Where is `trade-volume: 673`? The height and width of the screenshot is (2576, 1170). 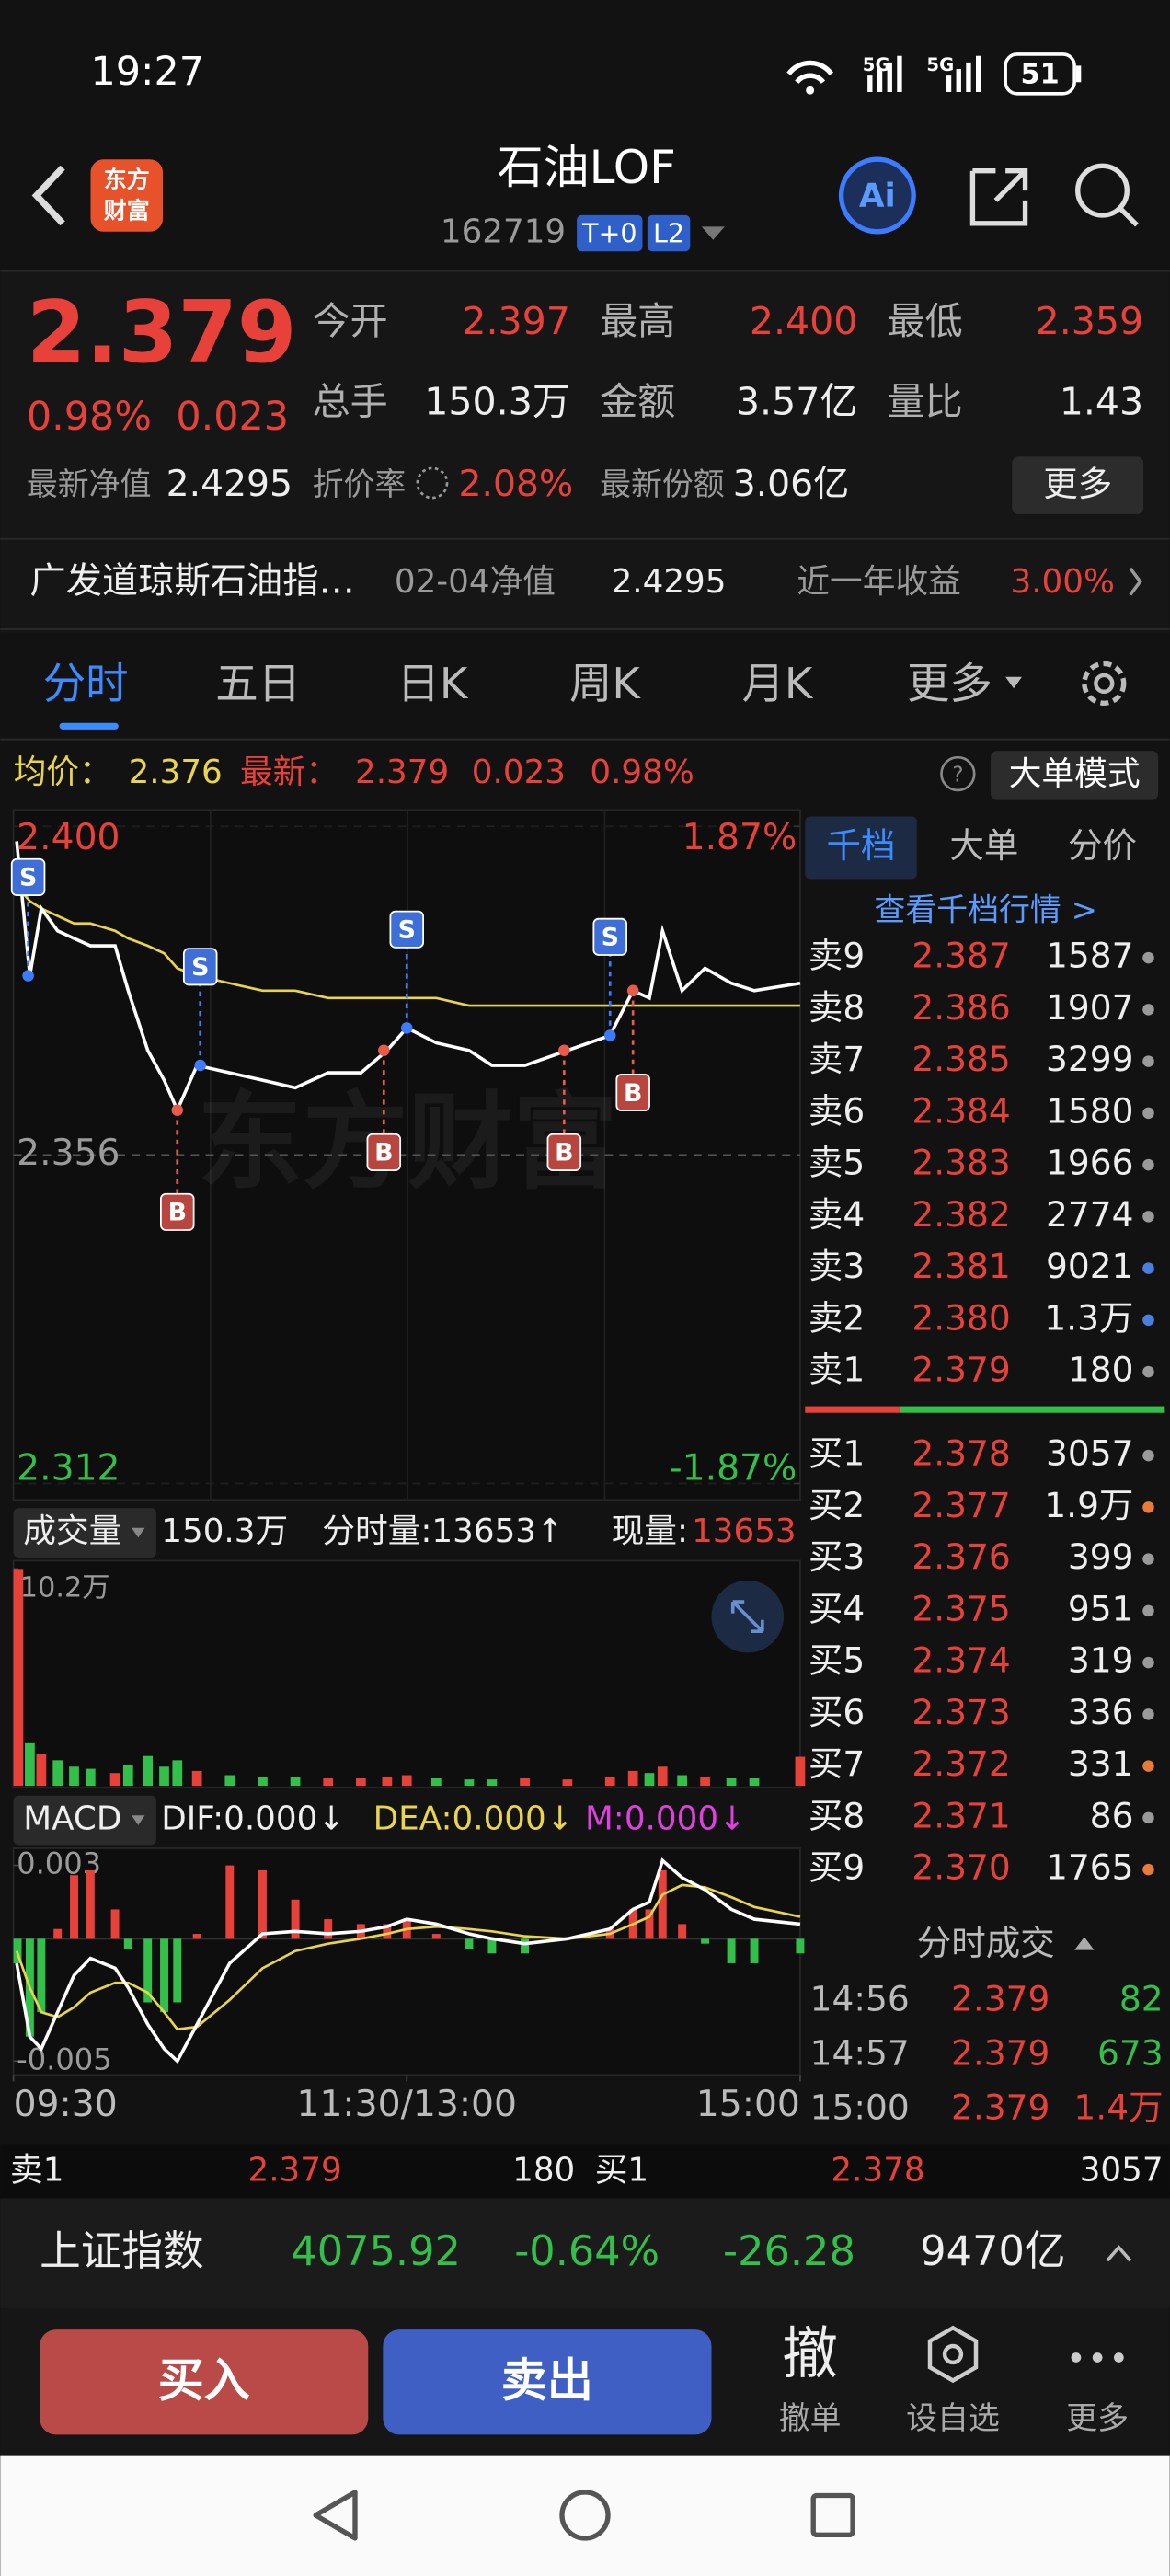 trade-volume: 673 is located at coordinates (1130, 2052).